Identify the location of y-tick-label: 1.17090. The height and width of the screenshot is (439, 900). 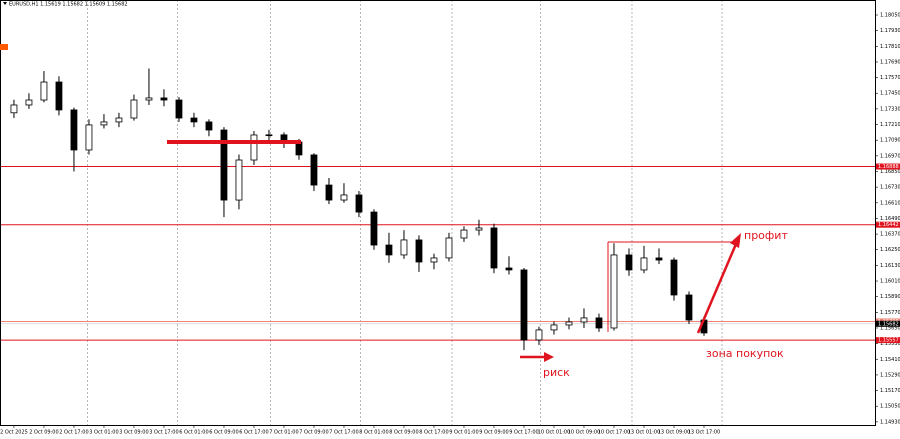
(890, 141).